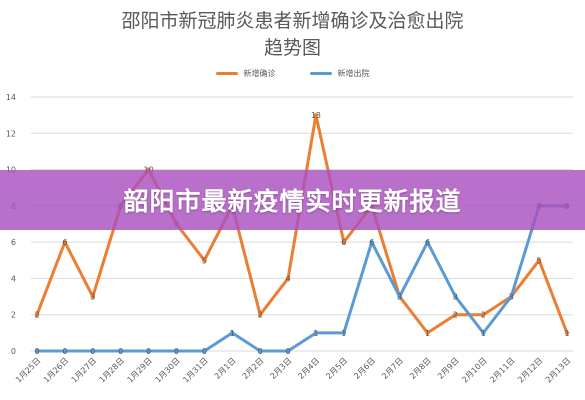 The width and height of the screenshot is (585, 400). What do you see at coordinates (336, 368) in the screenshot?
I see `x-tick-label: 2月5日` at bounding box center [336, 368].